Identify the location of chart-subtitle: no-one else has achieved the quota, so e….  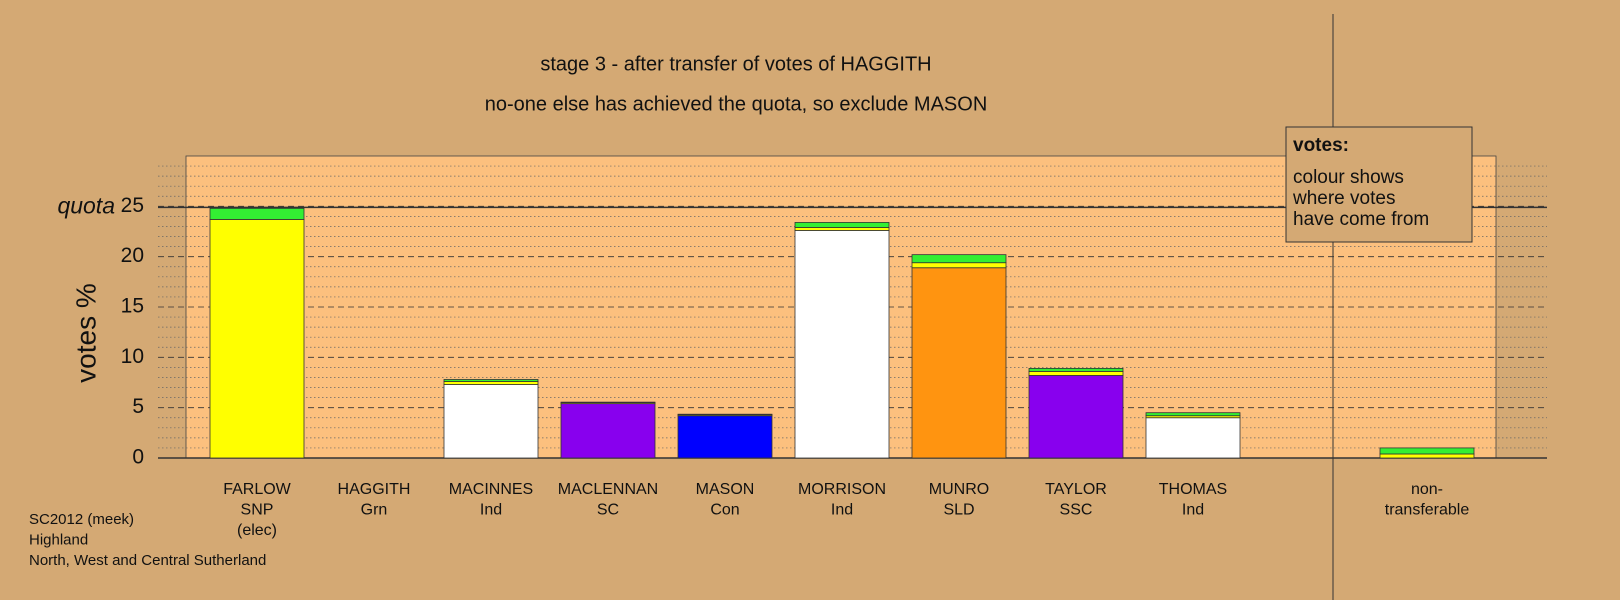
(736, 104).